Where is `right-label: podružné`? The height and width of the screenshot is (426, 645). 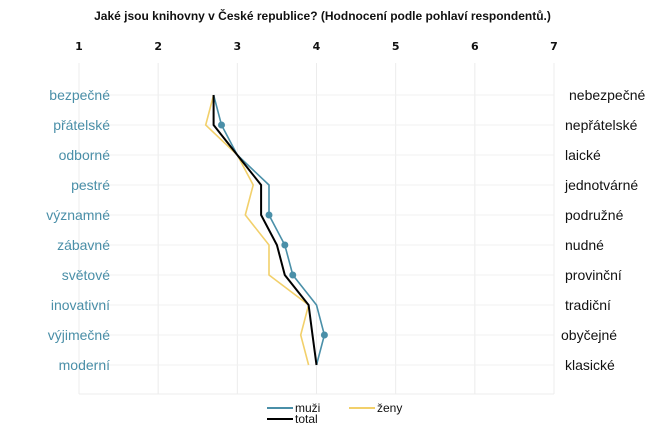
right-label: podružné is located at coordinates (594, 215).